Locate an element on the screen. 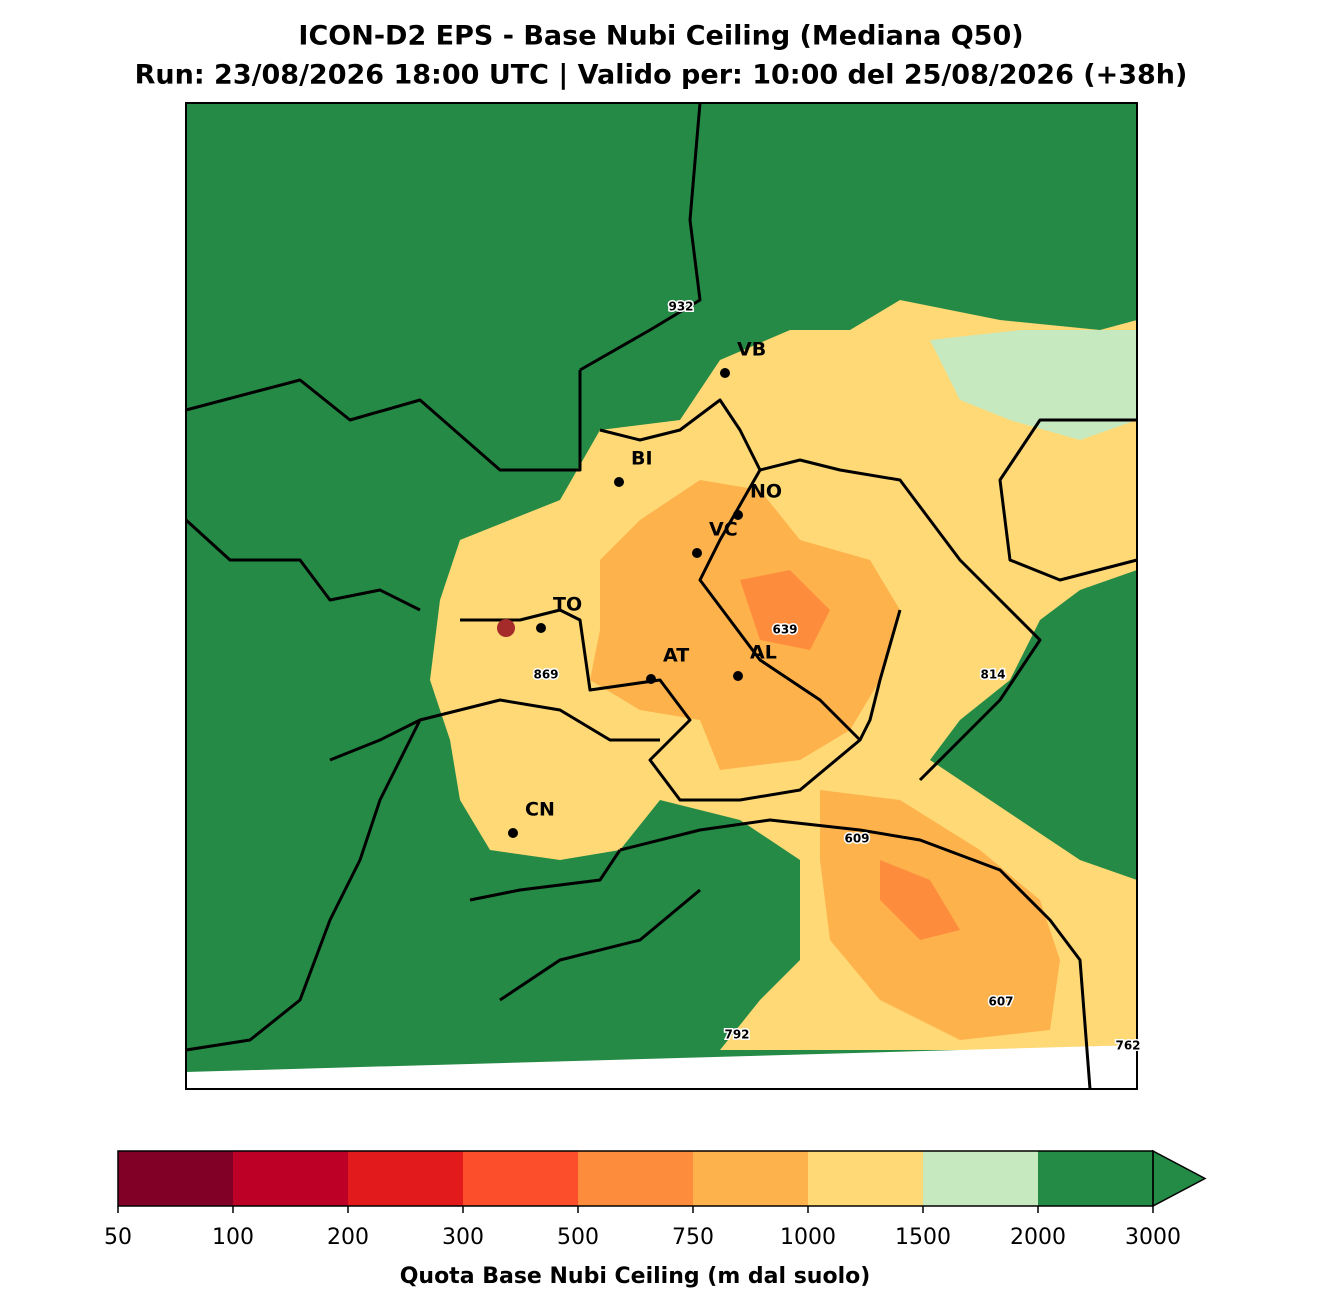  colorbar-tick-label: 500 is located at coordinates (578, 1237).